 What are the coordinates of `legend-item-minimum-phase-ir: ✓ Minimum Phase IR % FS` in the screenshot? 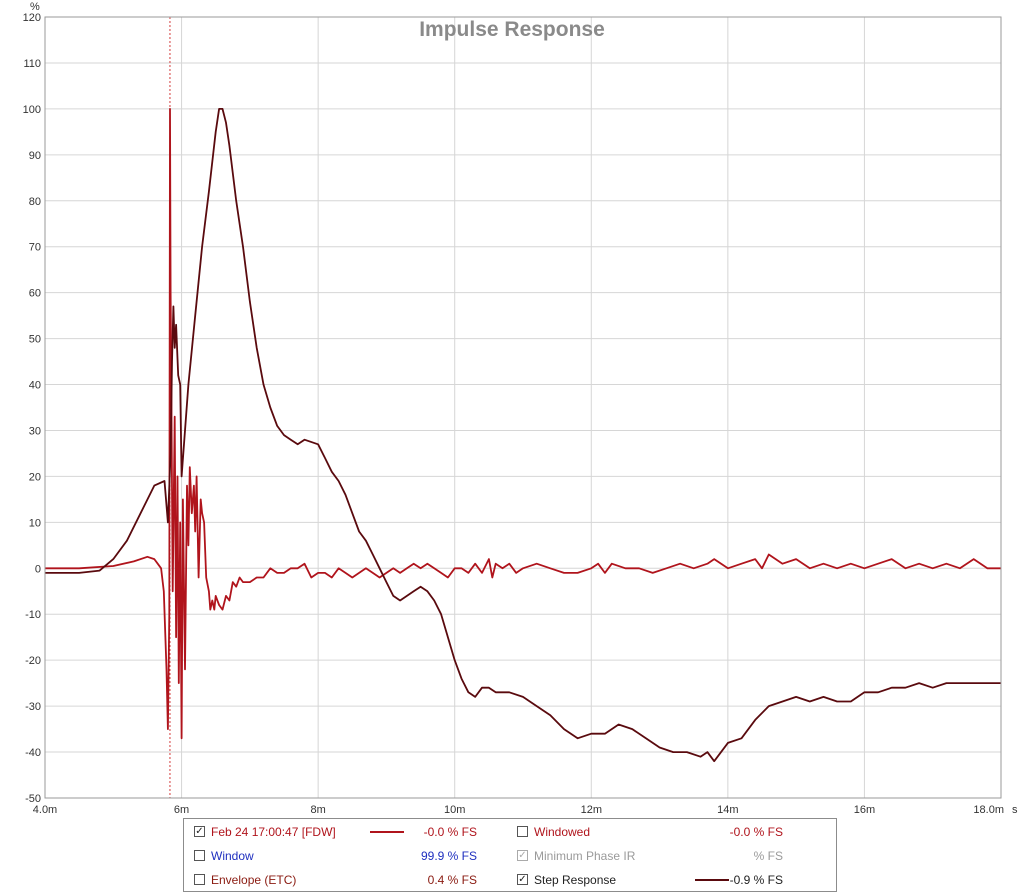 It's located at (674, 856).